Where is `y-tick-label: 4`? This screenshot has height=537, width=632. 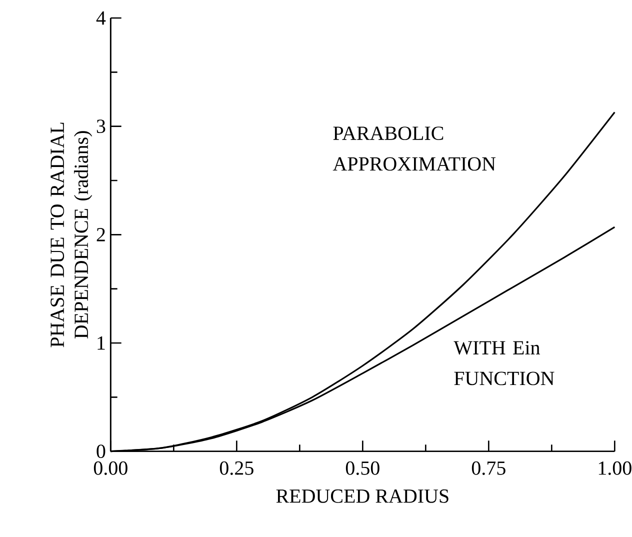
y-tick-label: 4 is located at coordinates (101, 17).